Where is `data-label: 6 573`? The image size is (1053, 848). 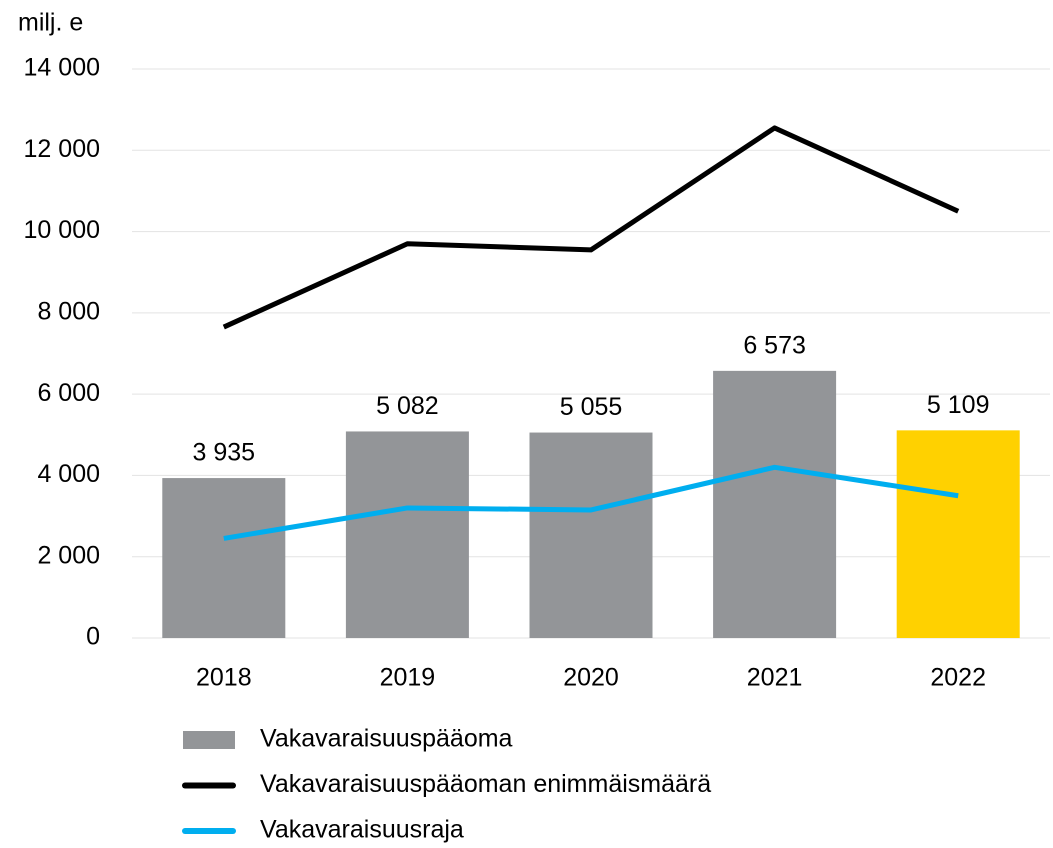 data-label: 6 573 is located at coordinates (774, 345).